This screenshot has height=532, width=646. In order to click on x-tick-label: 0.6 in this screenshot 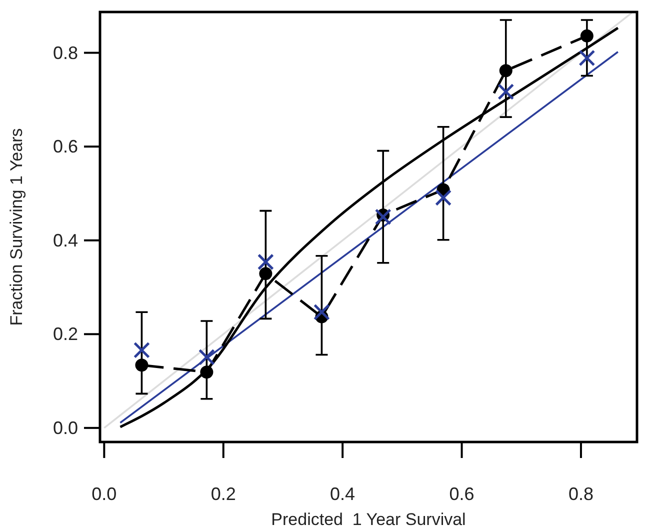, I will do `click(461, 494)`.